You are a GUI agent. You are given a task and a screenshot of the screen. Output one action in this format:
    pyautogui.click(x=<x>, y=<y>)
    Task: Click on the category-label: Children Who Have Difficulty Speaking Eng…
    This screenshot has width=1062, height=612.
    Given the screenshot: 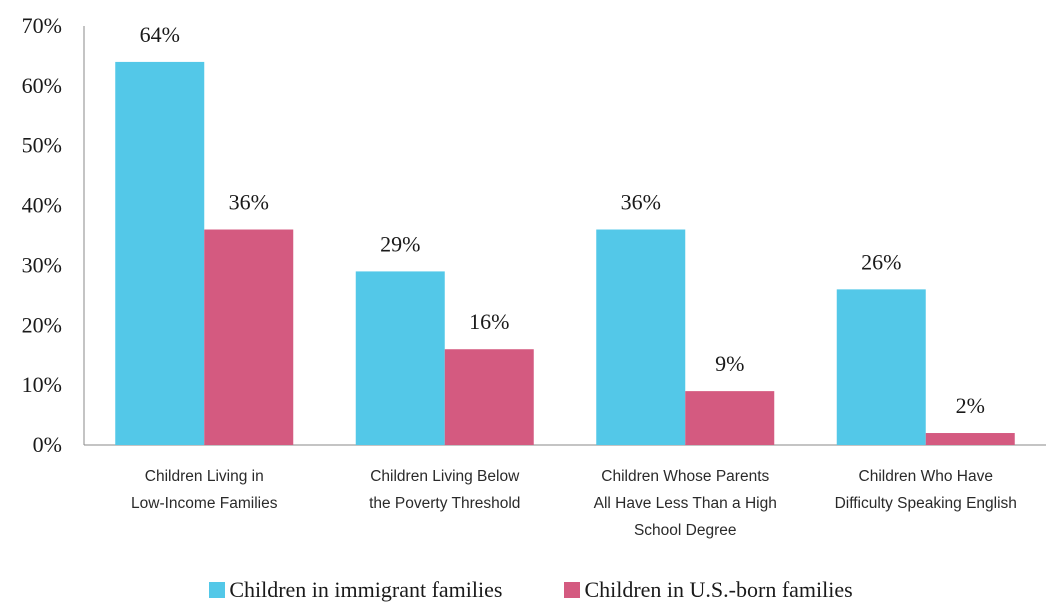 What is the action you would take?
    pyautogui.click(x=926, y=490)
    